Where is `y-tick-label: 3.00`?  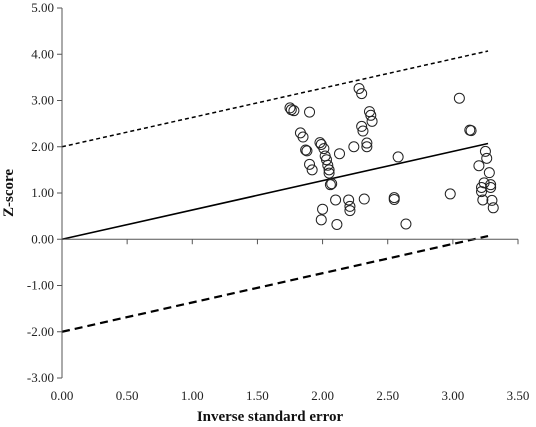 y-tick-label: 3.00 is located at coordinates (42, 100).